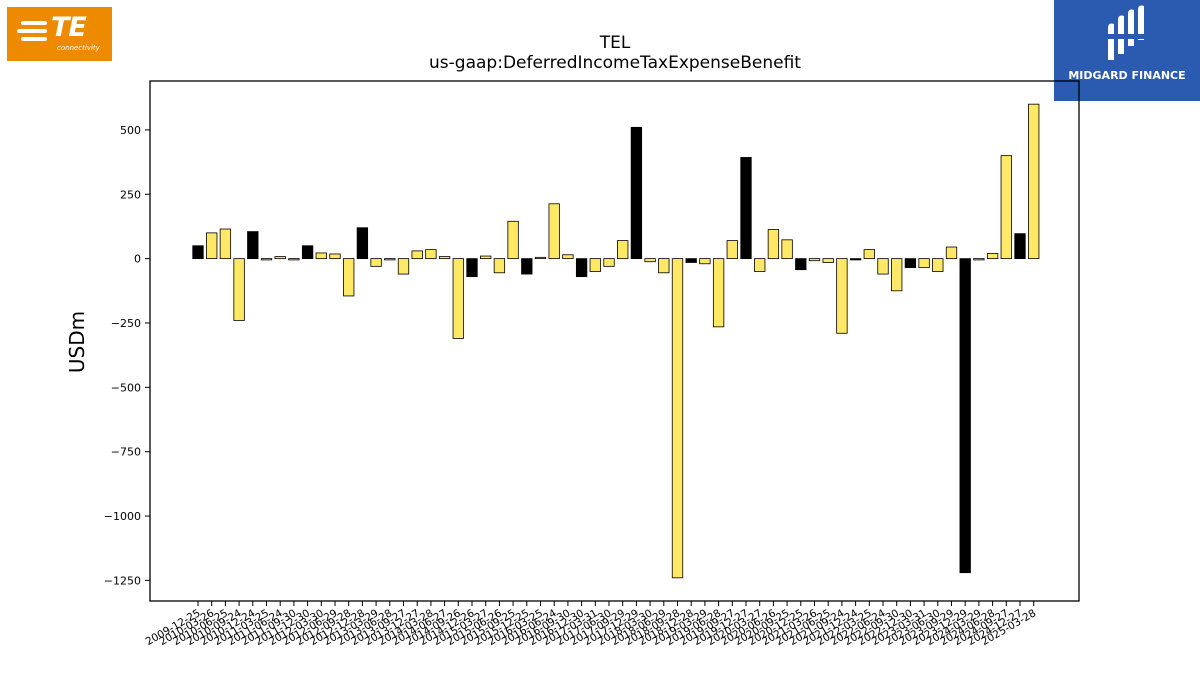 The width and height of the screenshot is (1200, 675). What do you see at coordinates (122, 516) in the screenshot?
I see `y-tick-label: −1000` at bounding box center [122, 516].